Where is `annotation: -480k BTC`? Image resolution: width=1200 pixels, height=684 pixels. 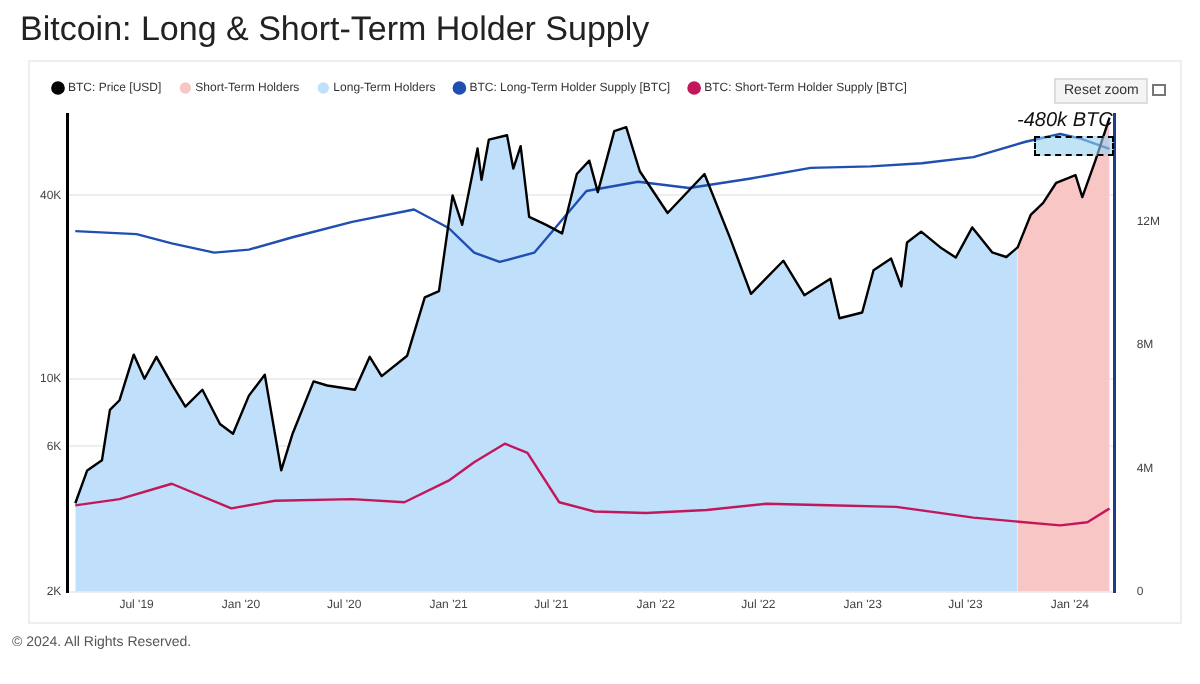 annotation: -480k BTC is located at coordinates (1066, 120).